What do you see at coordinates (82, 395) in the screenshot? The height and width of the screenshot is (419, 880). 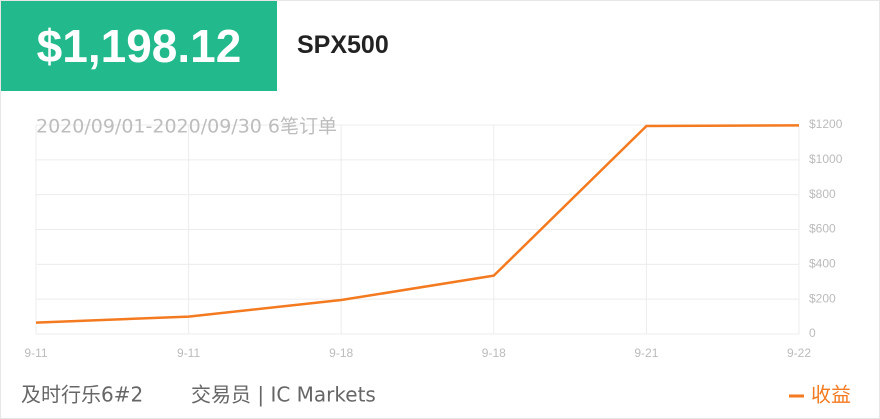 I see `account: 及时行乐6#2` at bounding box center [82, 395].